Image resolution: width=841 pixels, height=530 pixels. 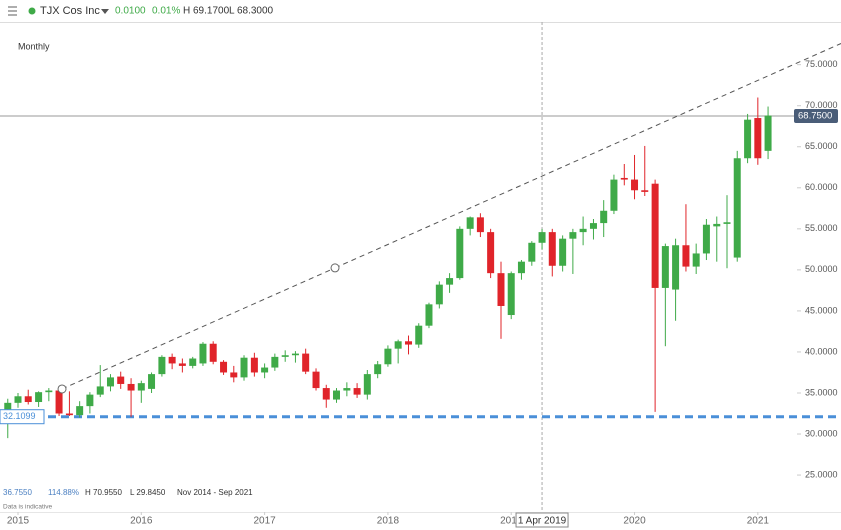 What do you see at coordinates (130, 11) in the screenshot?
I see `change: 0.0100` at bounding box center [130, 11].